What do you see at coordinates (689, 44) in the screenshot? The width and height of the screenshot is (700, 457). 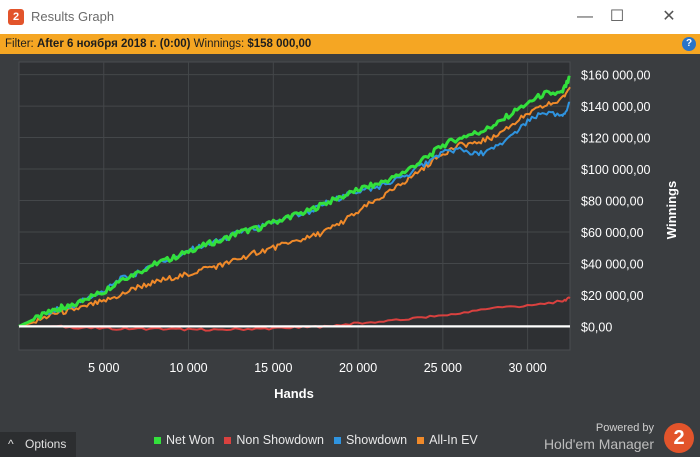 I see `help-icon: ?` at bounding box center [689, 44].